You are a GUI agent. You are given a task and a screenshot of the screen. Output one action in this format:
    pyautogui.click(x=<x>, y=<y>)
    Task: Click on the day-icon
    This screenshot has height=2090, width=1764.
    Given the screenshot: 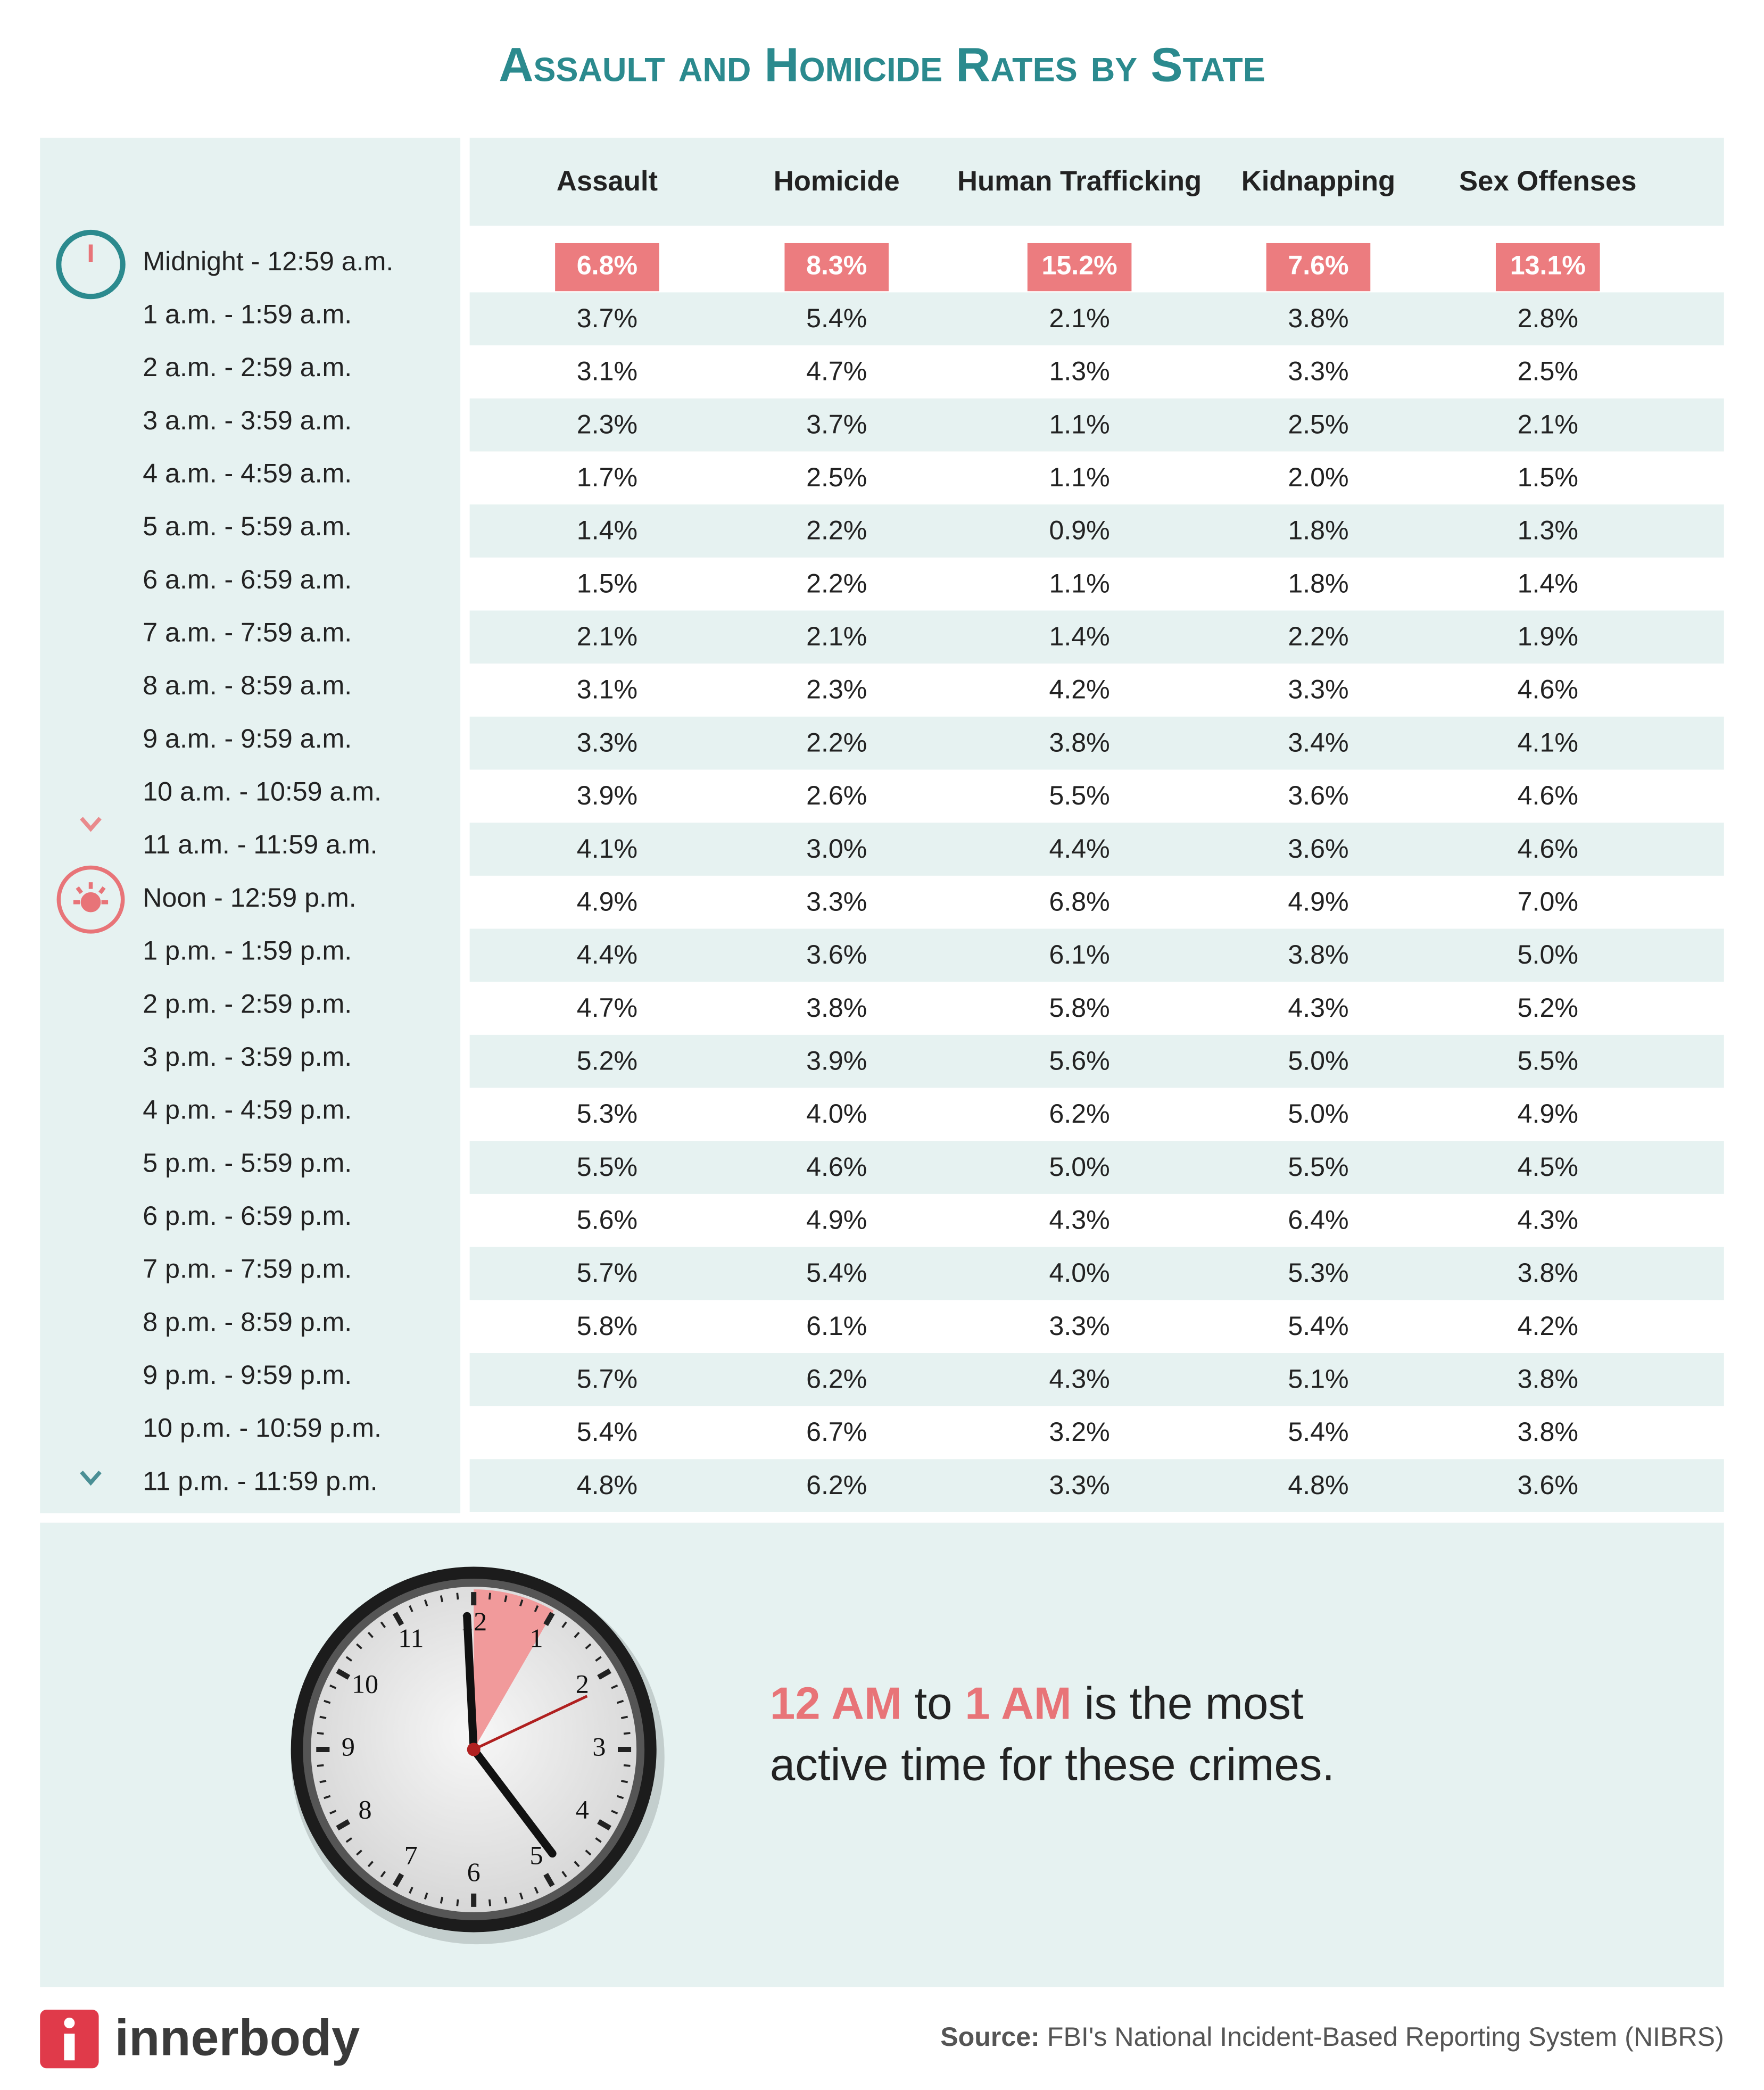 What is the action you would take?
    pyautogui.click(x=90, y=899)
    